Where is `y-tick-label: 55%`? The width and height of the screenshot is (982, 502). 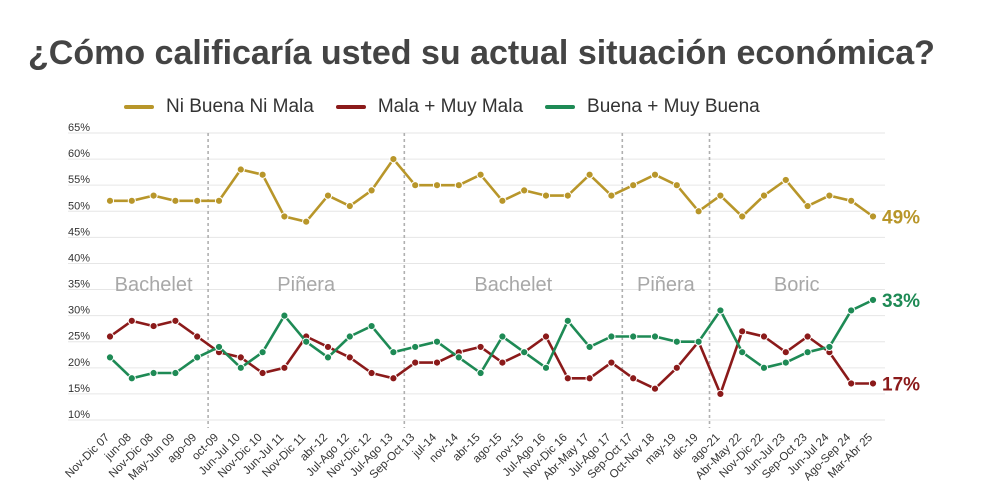 y-tick-label: 55% is located at coordinates (79, 180).